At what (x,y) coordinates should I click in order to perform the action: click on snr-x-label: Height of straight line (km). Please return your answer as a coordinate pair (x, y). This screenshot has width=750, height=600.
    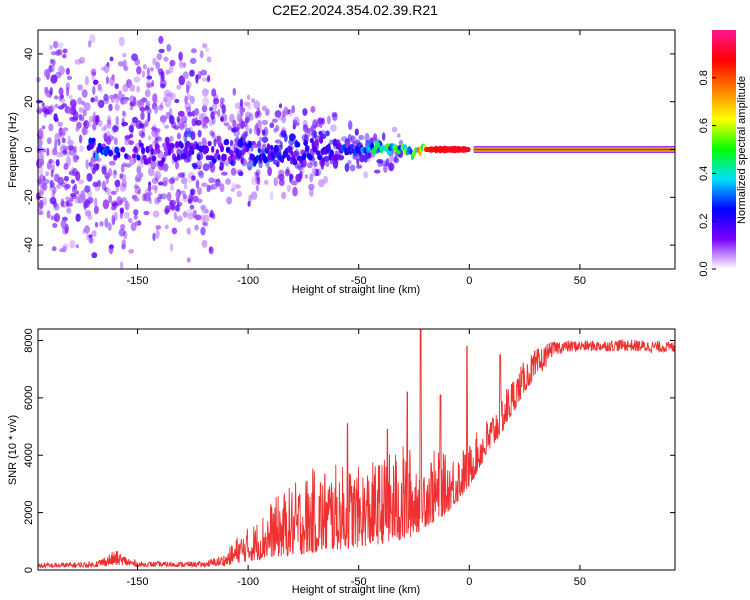
    Looking at the image, I should click on (356, 590).